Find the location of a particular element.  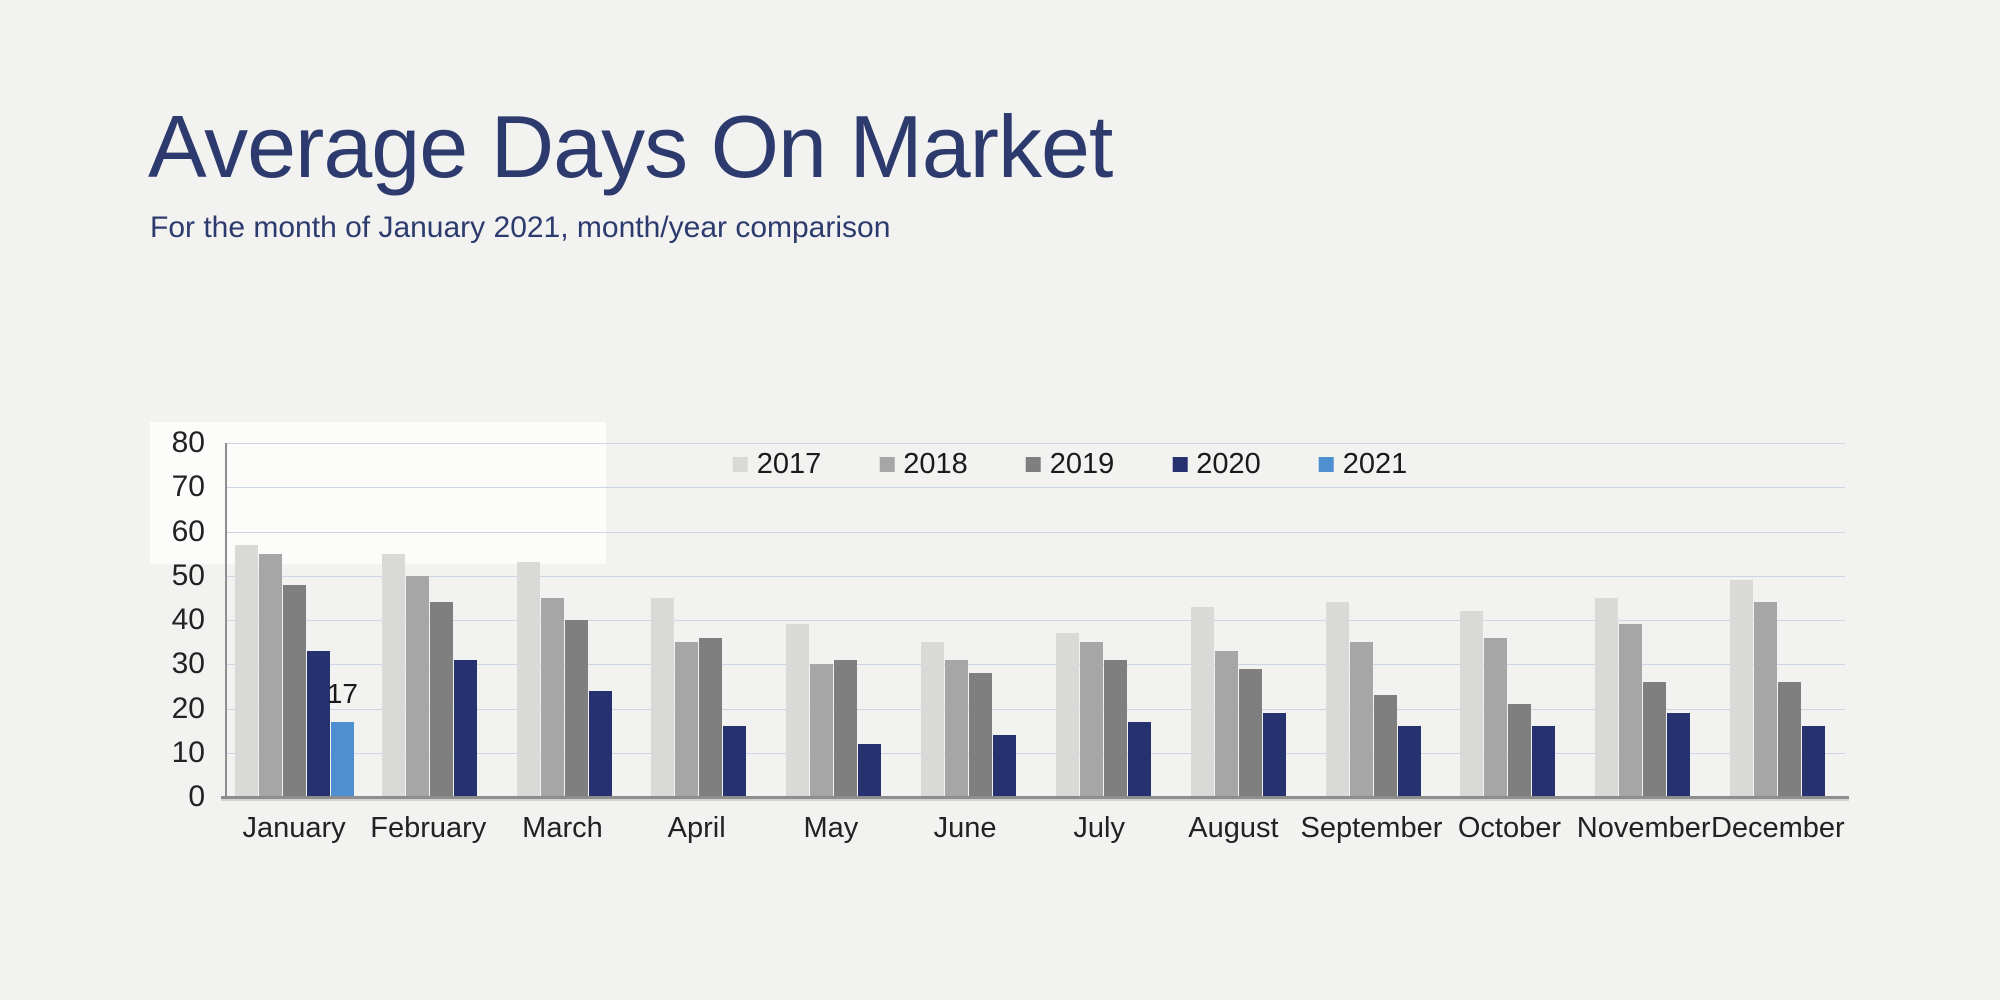

bar-2020-december is located at coordinates (1814, 761).